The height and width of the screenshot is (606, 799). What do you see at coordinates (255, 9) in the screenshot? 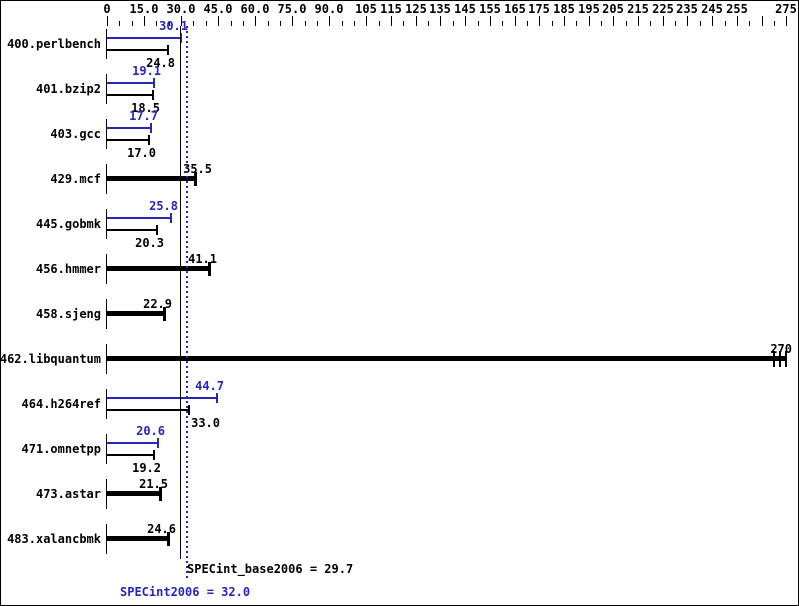
I see `axis-tick-label: 60.0` at bounding box center [255, 9].